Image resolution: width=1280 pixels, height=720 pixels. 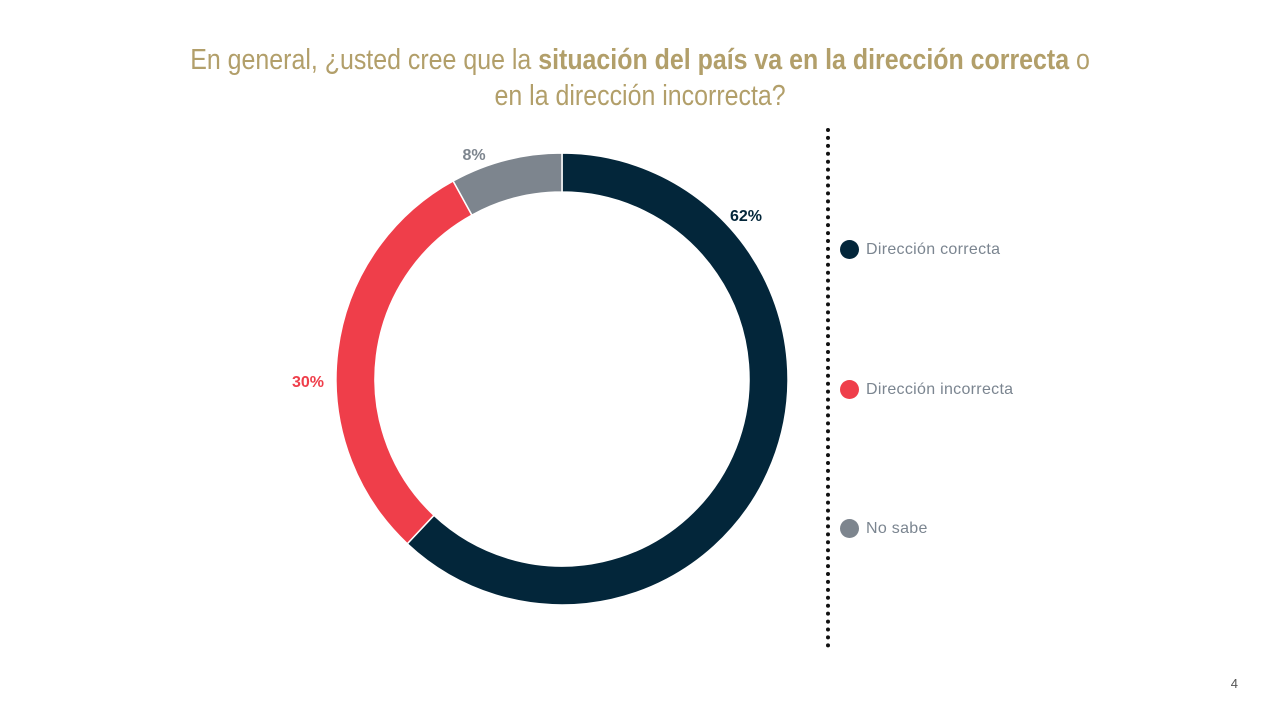 What do you see at coordinates (933, 249) in the screenshot?
I see `legend-label: Dirección correcta` at bounding box center [933, 249].